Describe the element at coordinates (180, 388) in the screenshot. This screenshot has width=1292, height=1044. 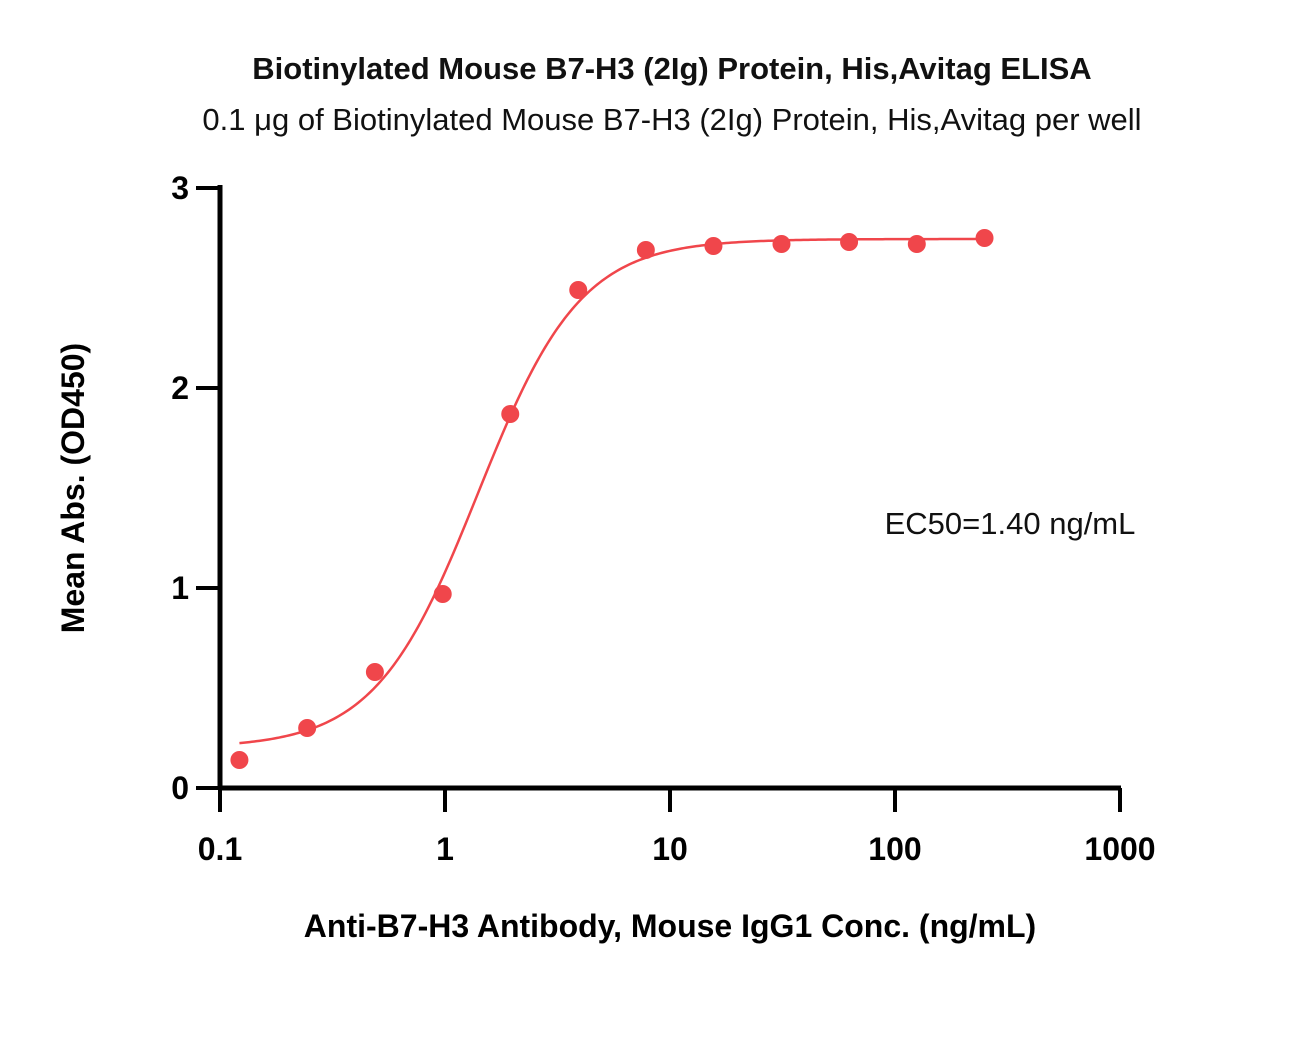
I see `y-tick-label: 2` at that location.